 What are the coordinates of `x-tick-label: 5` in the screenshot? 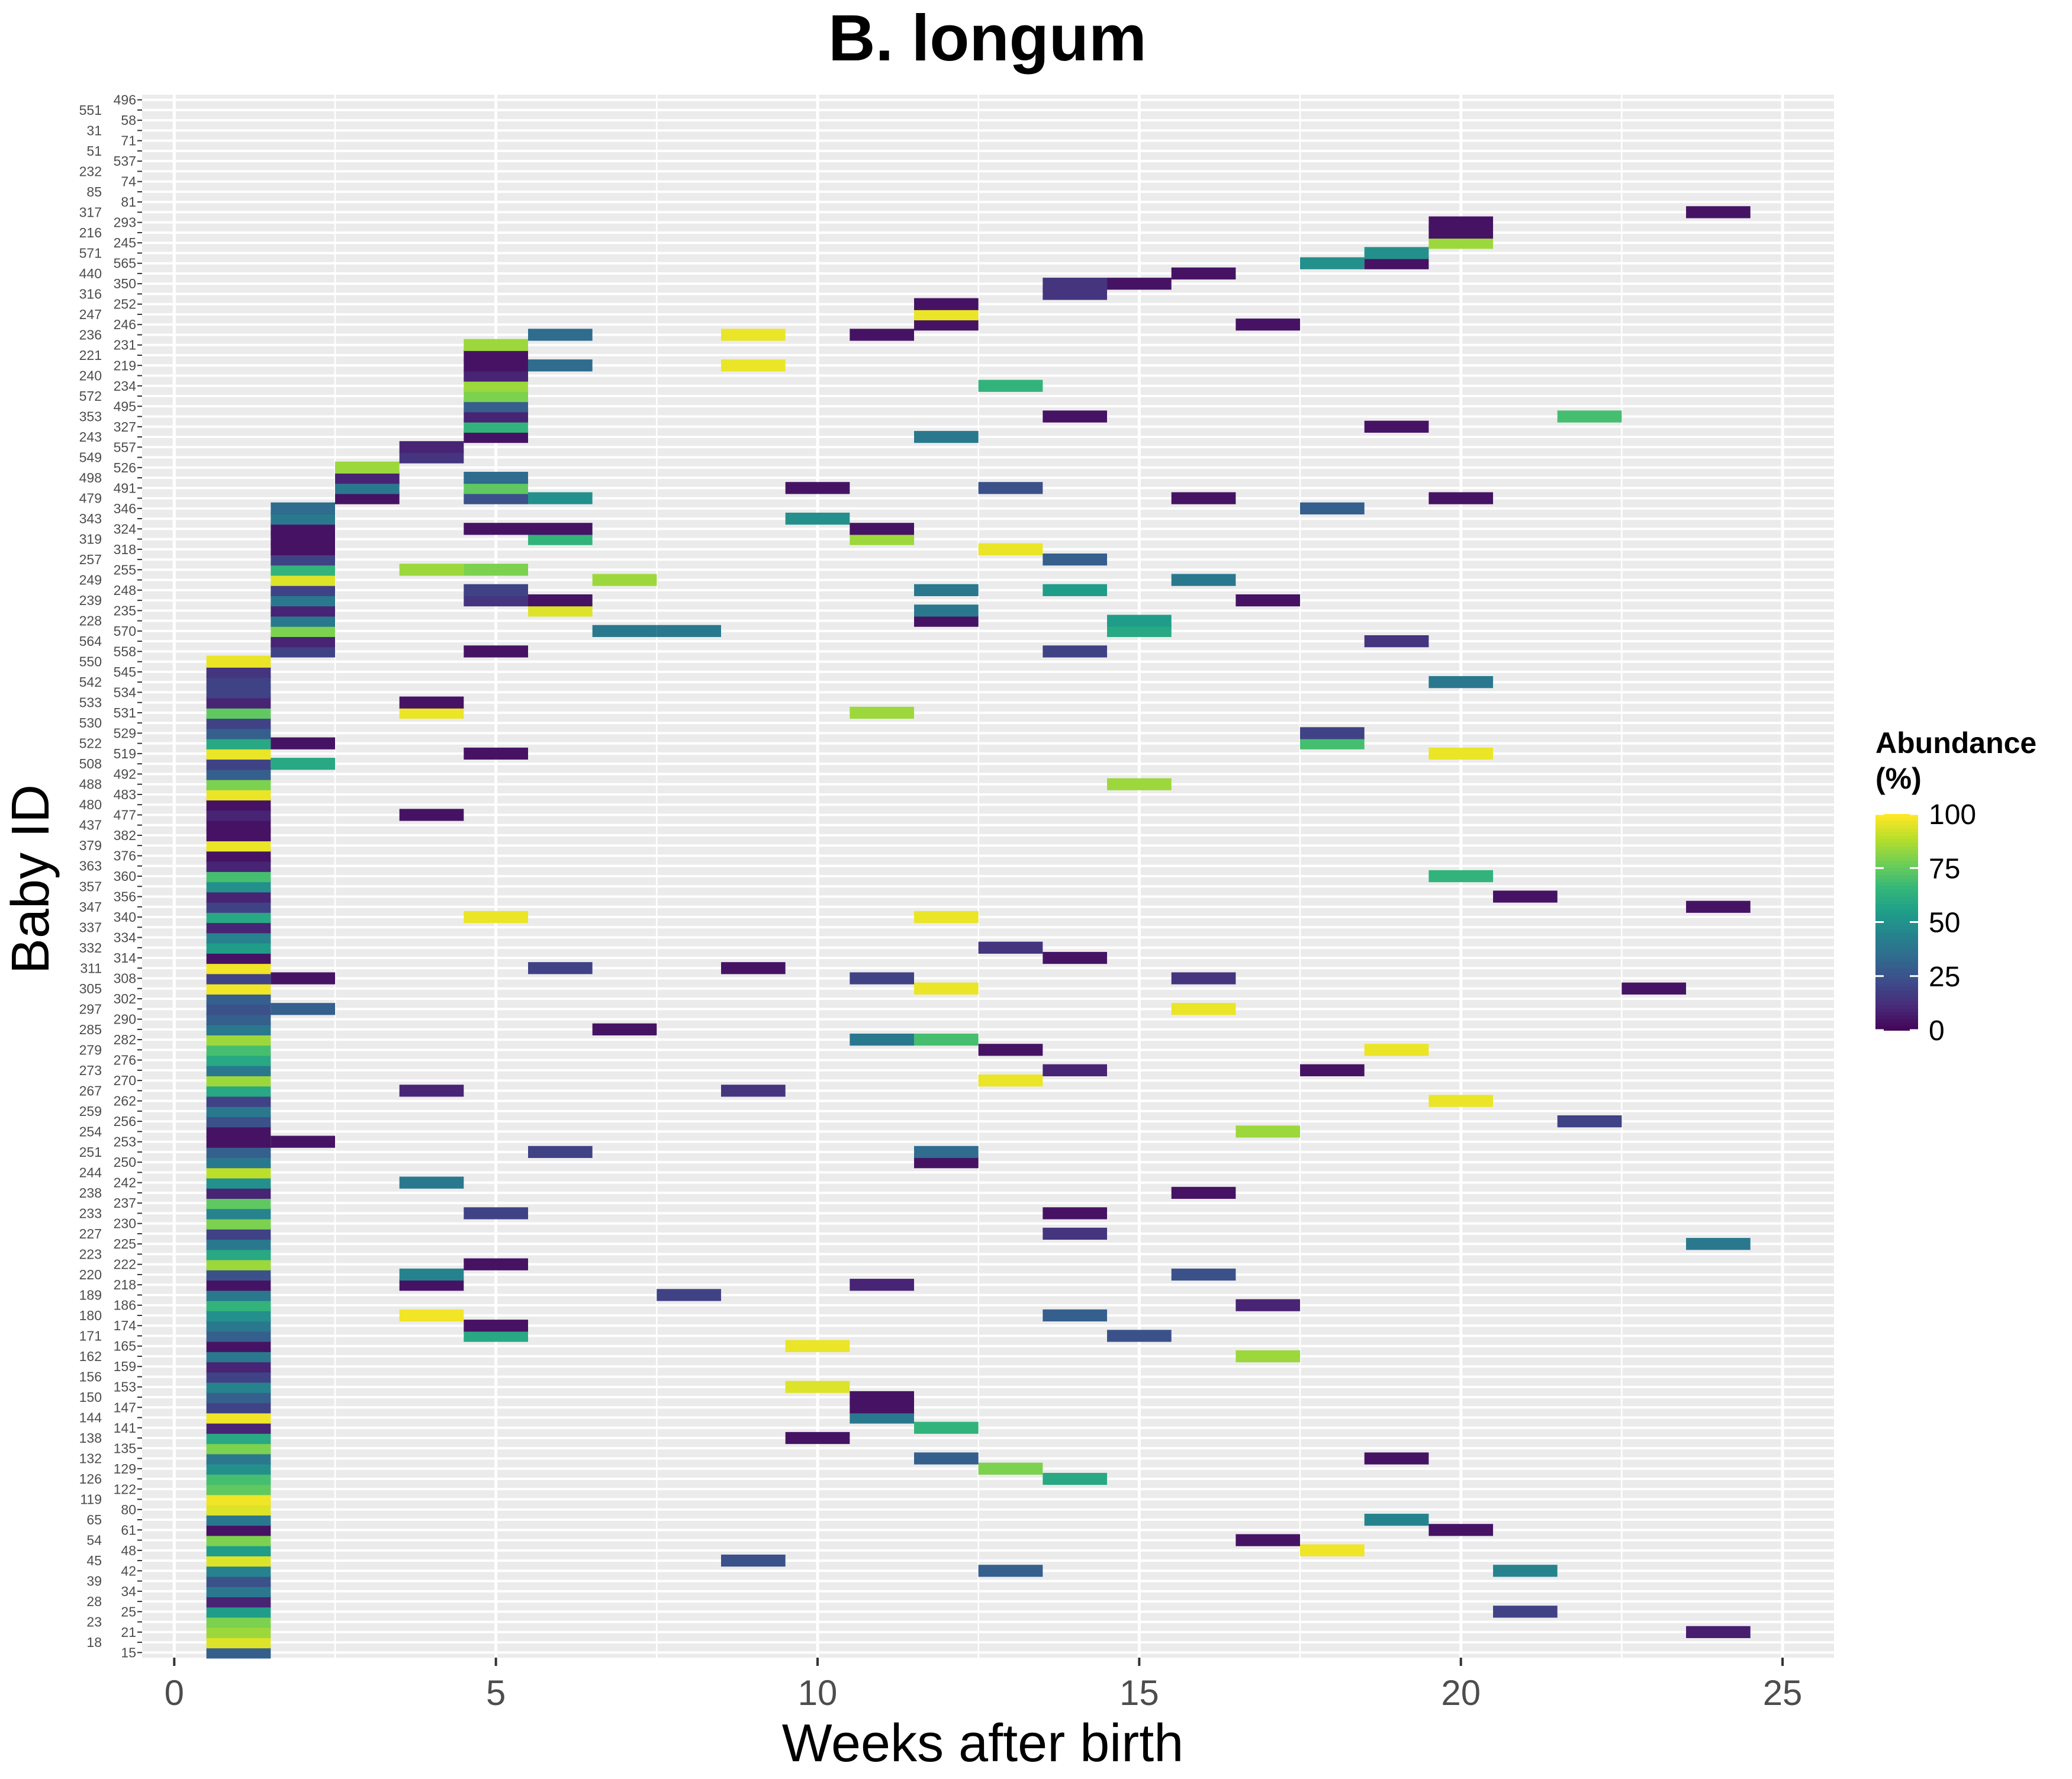 It's located at (496, 1693).